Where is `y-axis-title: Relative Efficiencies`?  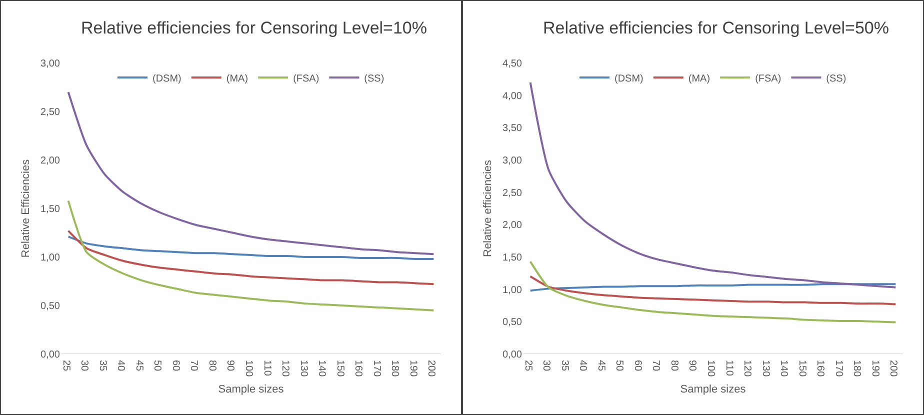 y-axis-title: Relative Efficiencies is located at coordinates (26, 208).